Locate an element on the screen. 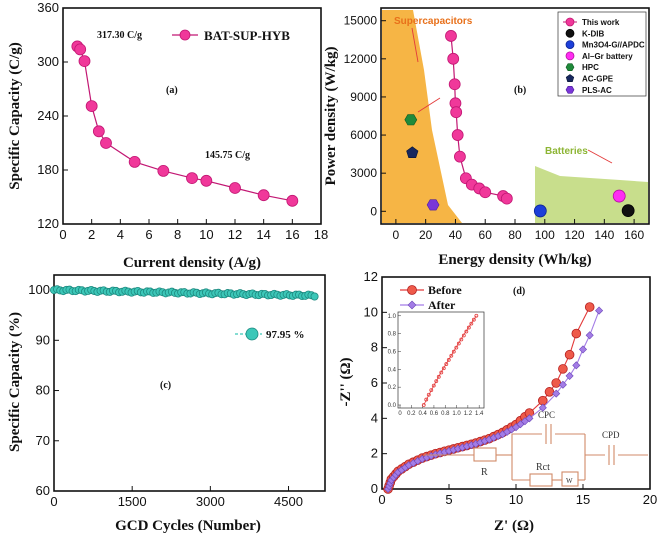  panel-d-xtick-label: 15 is located at coordinates (583, 499).